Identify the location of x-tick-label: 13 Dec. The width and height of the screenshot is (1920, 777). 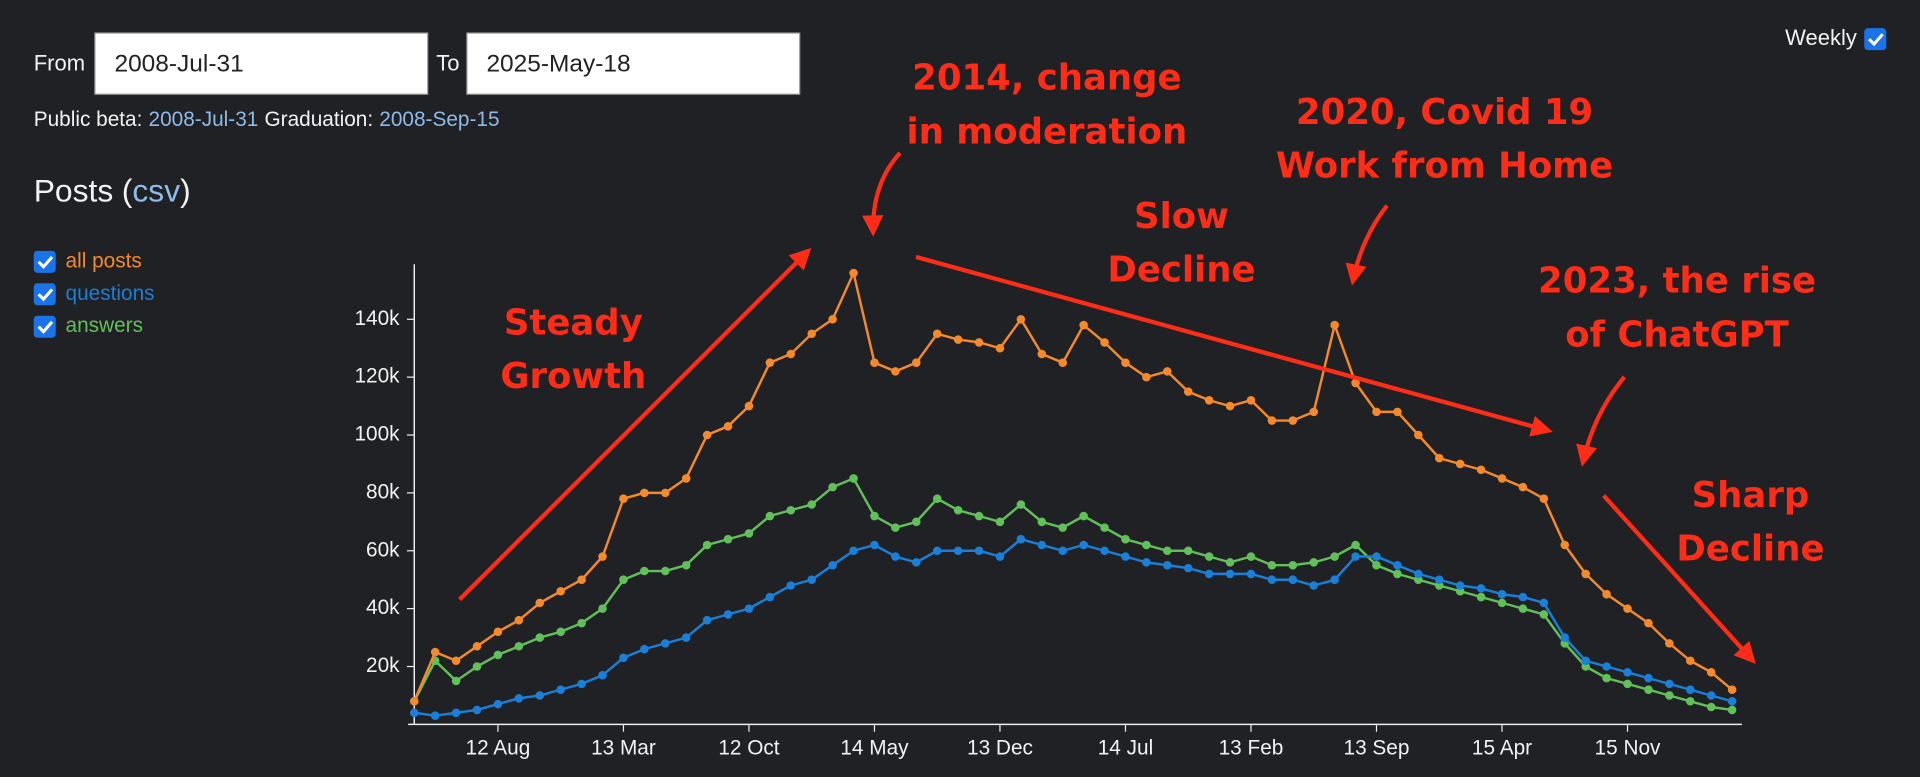
(1000, 747).